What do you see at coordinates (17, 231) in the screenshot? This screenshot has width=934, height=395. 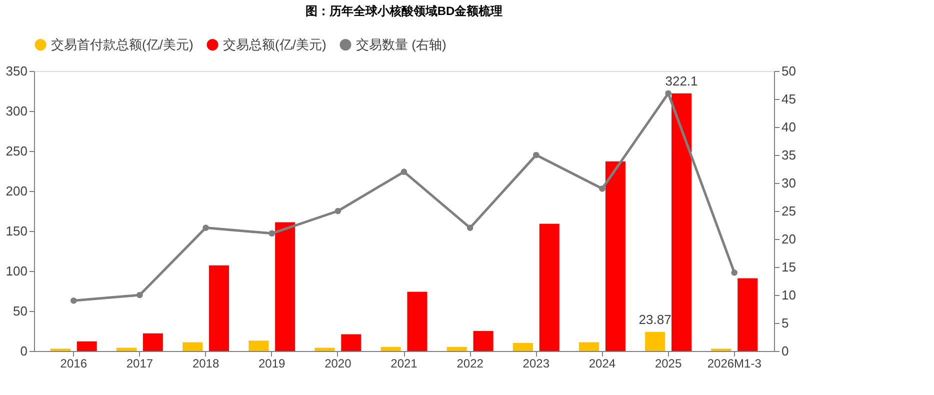 I see `y-tick-label: 150` at bounding box center [17, 231].